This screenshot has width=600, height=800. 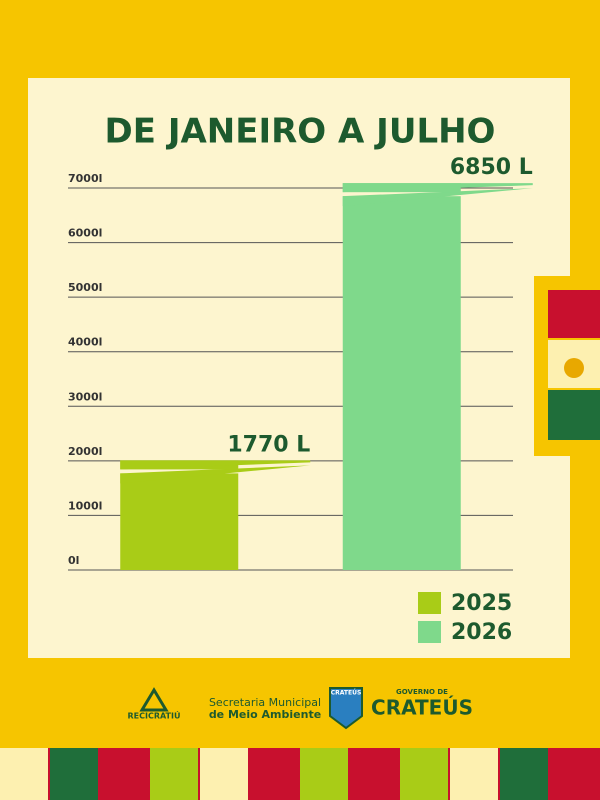 I want to click on bottom-strip, so click(x=300, y=774).